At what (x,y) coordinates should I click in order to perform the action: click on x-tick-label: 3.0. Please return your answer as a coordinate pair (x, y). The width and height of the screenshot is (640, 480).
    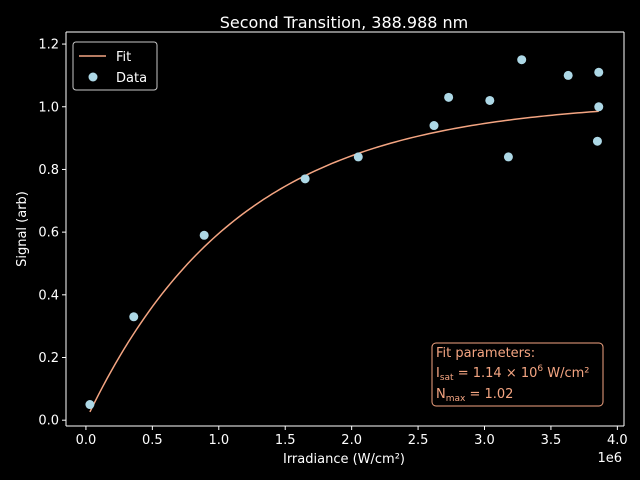
    Looking at the image, I should click on (484, 440).